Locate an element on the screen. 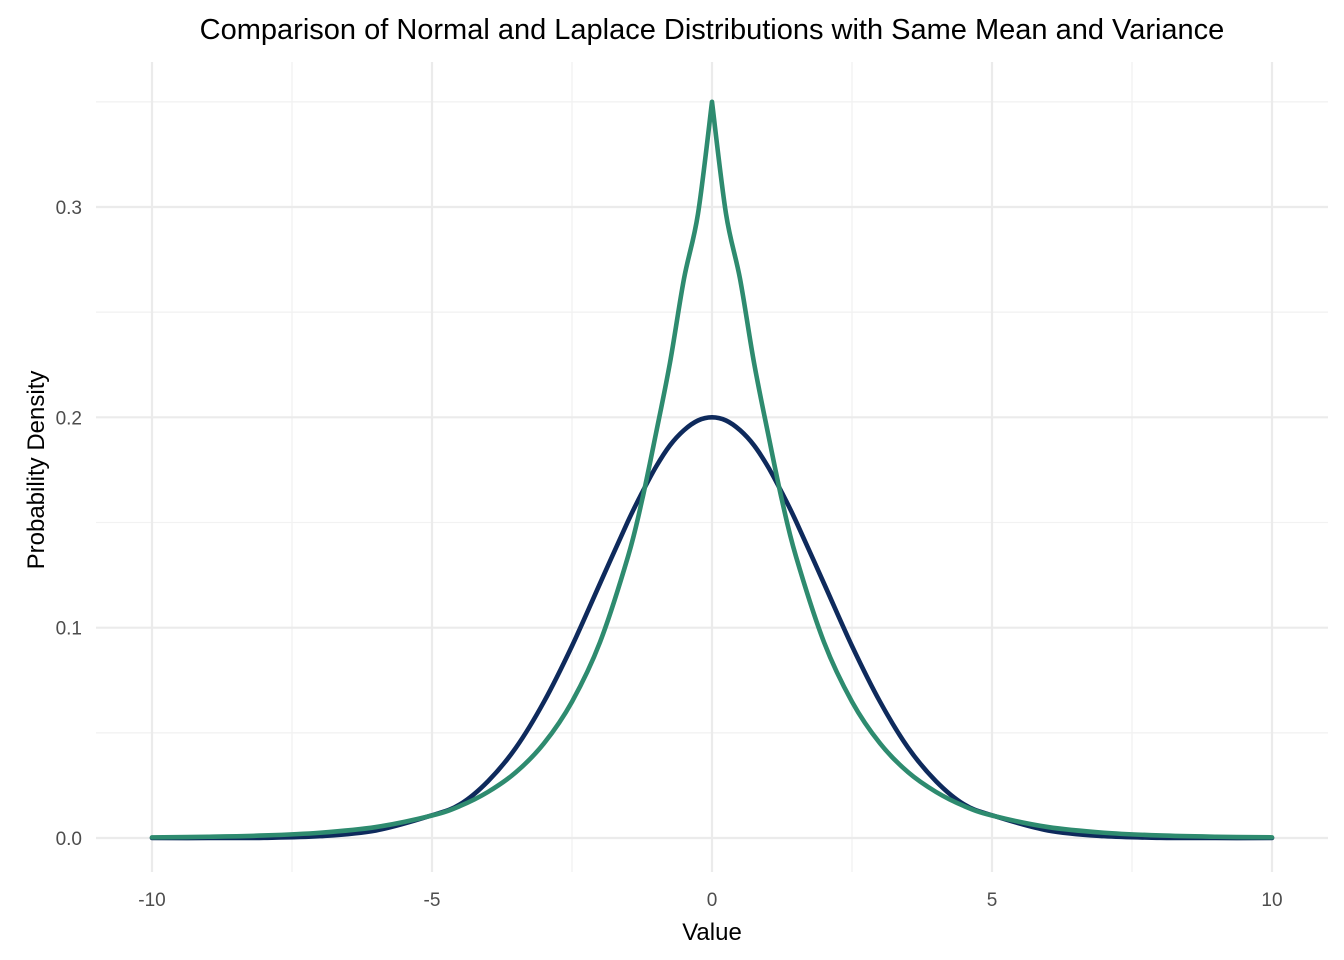 The width and height of the screenshot is (1344, 960). y-tick-label: 0.3 is located at coordinates (69, 208).